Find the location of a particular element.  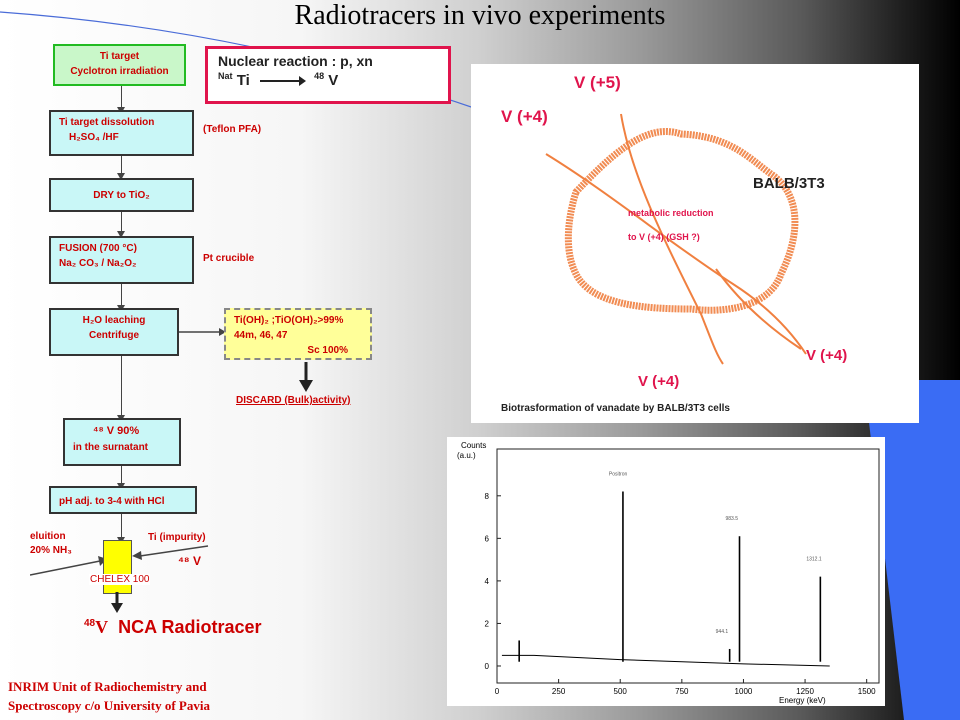

reaction-product-sup: 48 is located at coordinates (319, 76).